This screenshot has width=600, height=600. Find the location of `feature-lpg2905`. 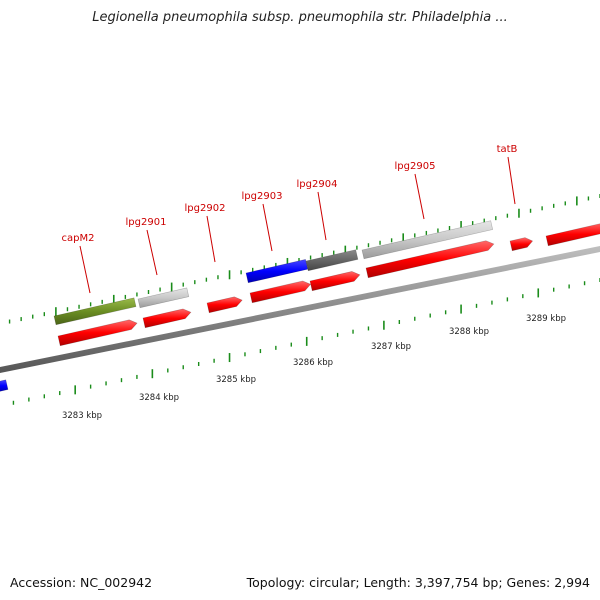

feature-lpg2905 is located at coordinates (427, 240).